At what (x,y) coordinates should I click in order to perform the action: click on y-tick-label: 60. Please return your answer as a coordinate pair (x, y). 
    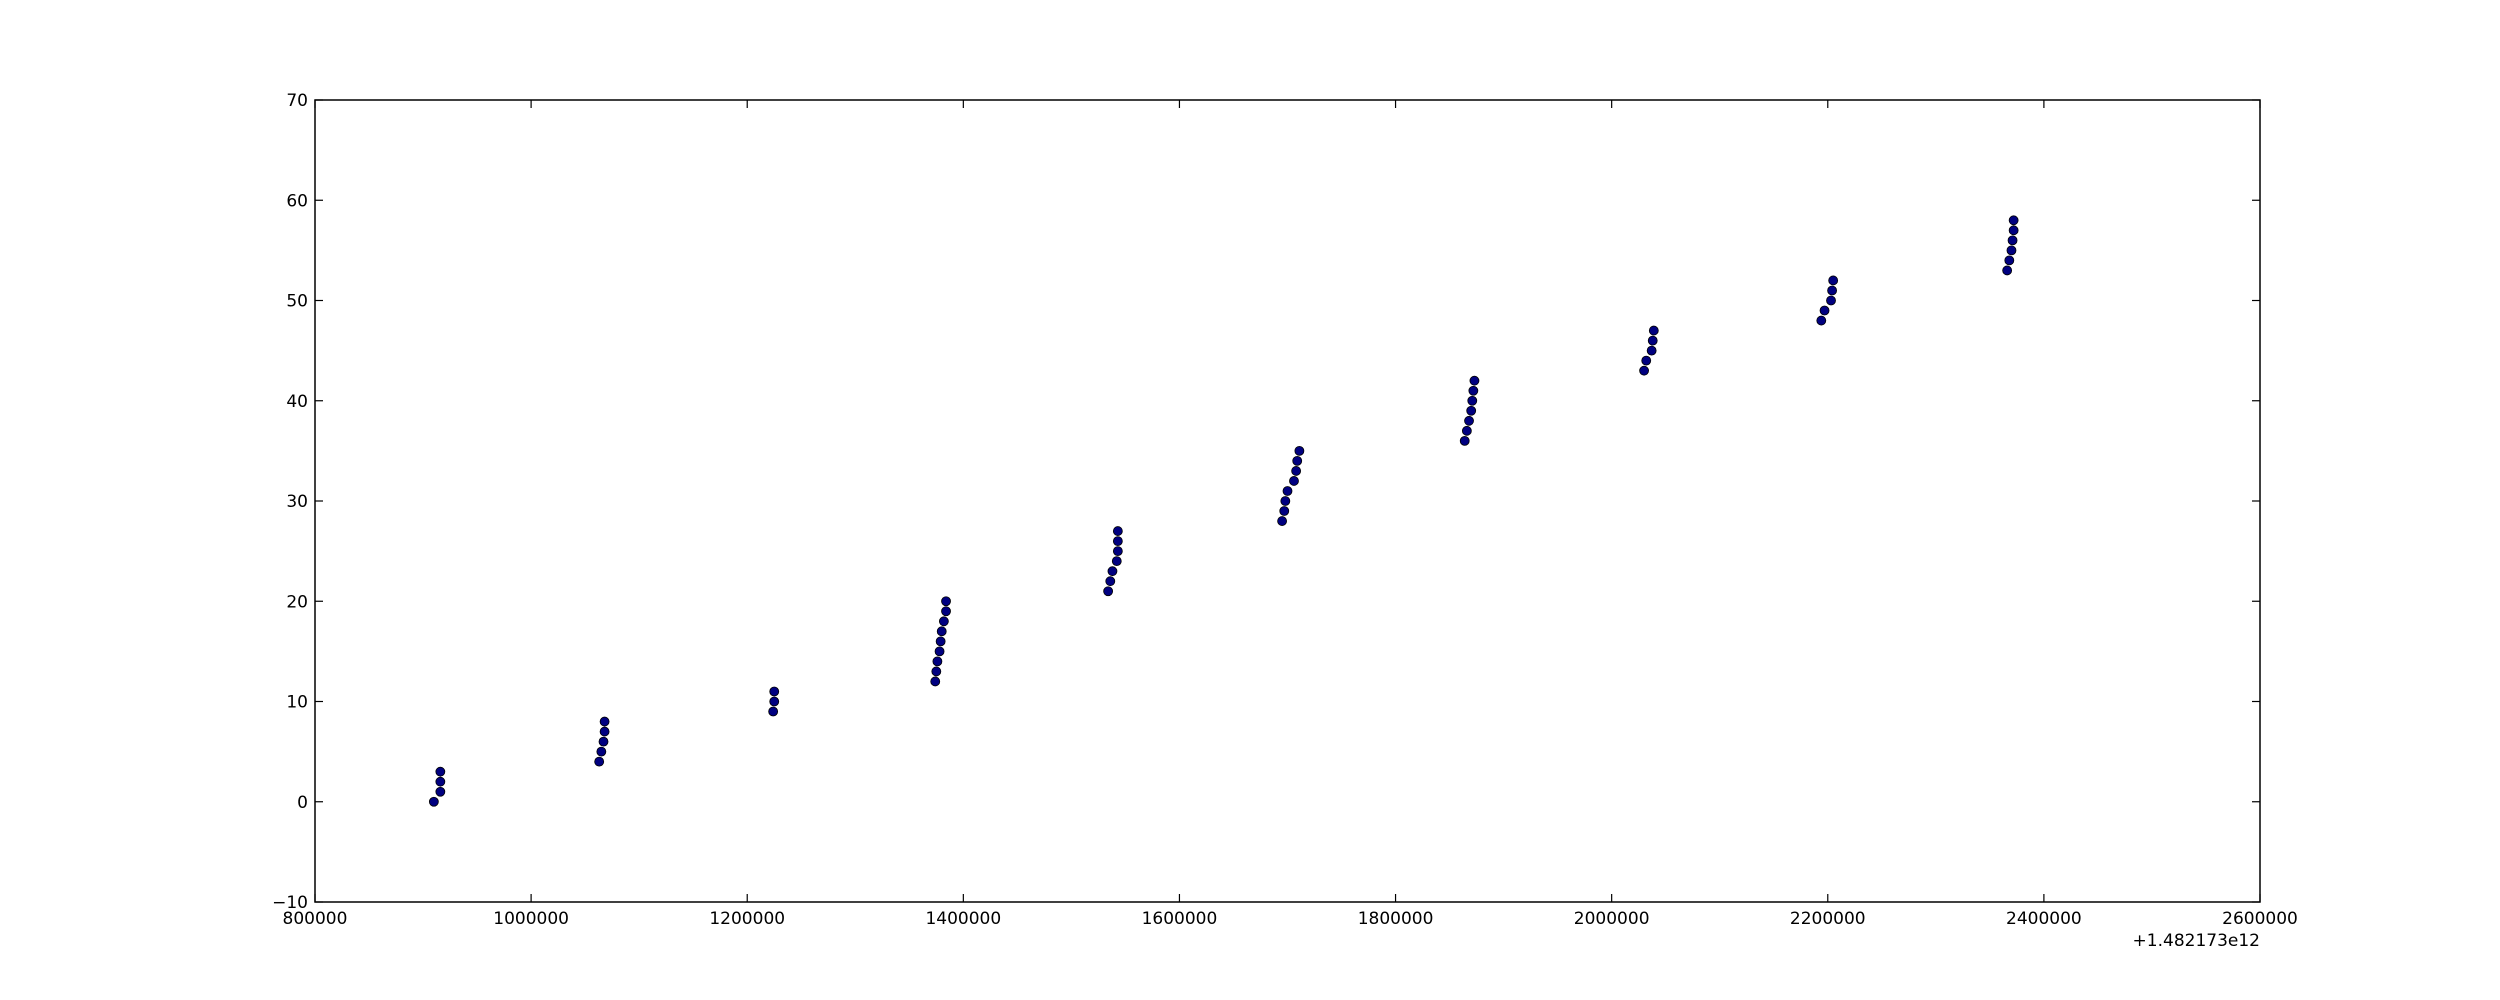
    Looking at the image, I should click on (297, 201).